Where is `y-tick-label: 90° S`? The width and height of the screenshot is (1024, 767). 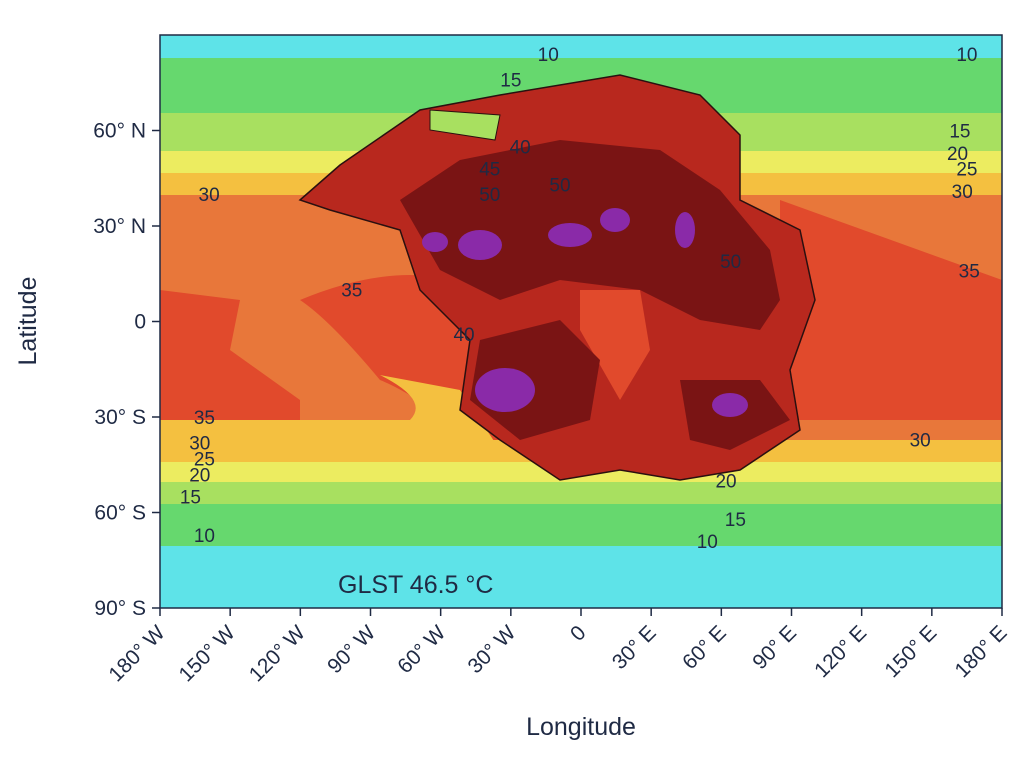 y-tick-label: 90° S is located at coordinates (120, 608).